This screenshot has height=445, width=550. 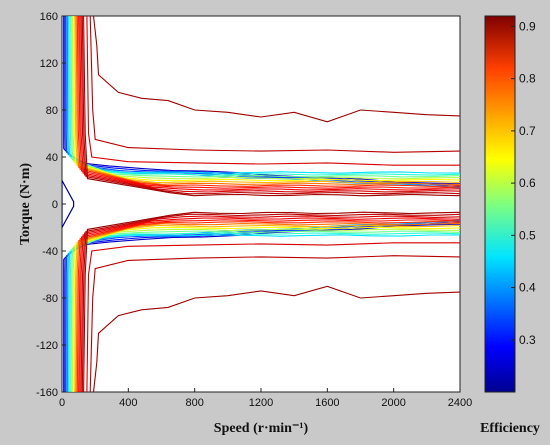 I want to click on x-tick-label: 0, so click(x=62, y=403).